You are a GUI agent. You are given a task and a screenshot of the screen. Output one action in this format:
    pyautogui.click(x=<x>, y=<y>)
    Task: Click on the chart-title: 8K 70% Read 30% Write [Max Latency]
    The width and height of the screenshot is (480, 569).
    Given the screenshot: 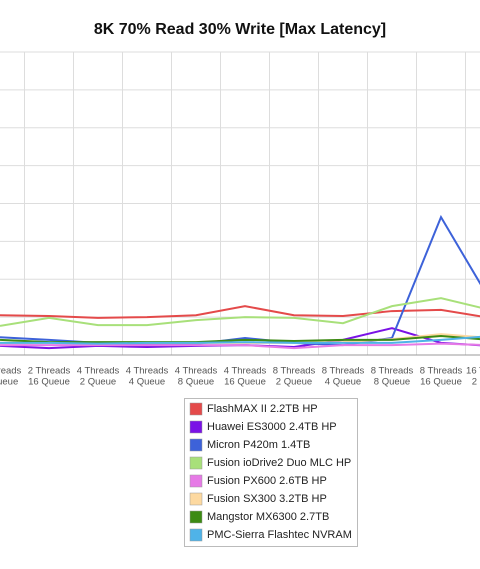 What is the action you would take?
    pyautogui.click(x=240, y=29)
    